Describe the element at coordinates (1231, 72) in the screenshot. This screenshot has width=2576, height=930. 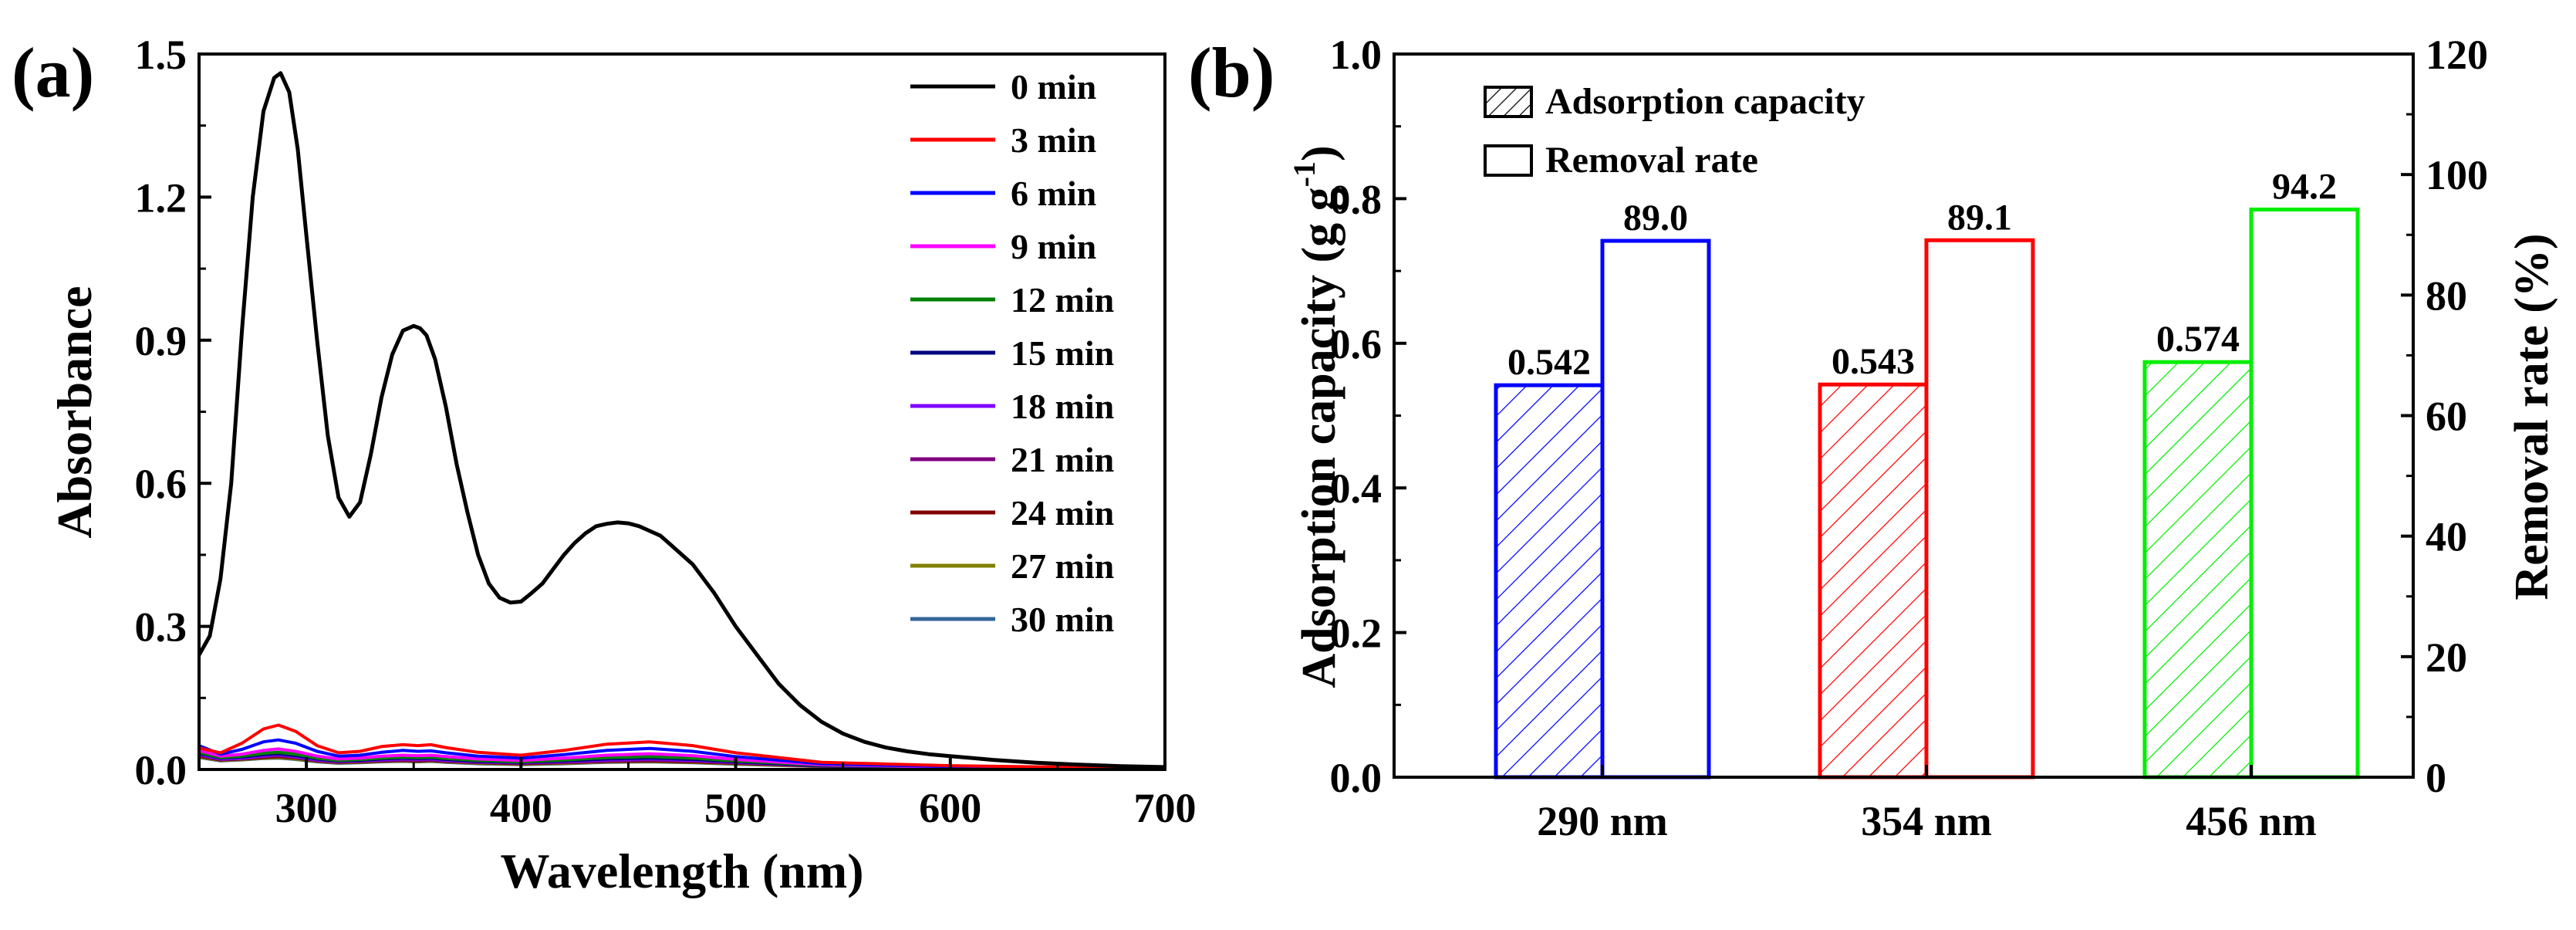
I see `panel-b-label: (b)` at that location.